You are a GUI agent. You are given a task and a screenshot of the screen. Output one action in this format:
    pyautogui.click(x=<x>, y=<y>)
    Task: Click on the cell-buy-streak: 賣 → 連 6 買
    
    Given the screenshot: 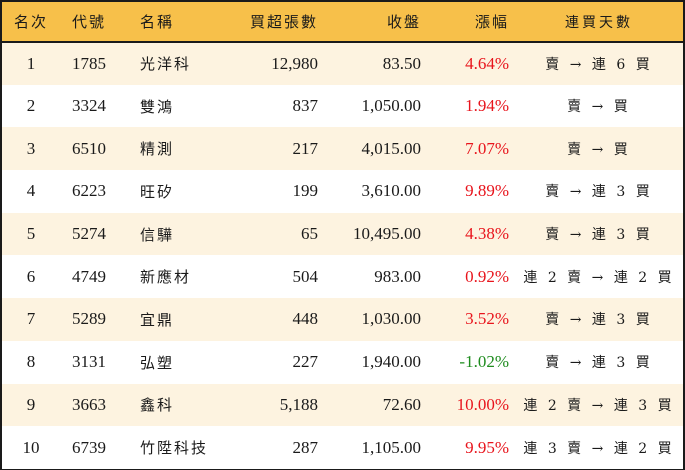 What is the action you would take?
    pyautogui.click(x=599, y=64)
    